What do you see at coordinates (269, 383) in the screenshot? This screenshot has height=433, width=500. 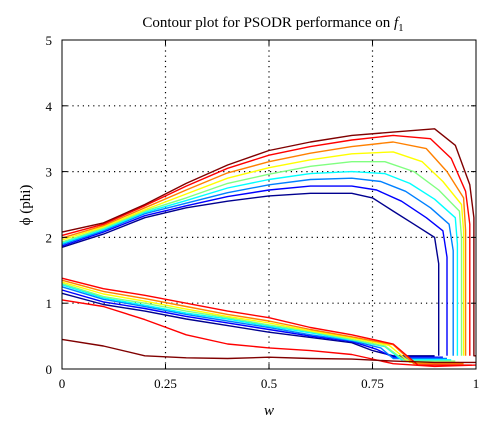 I see `x-tick-label: 0.5` at bounding box center [269, 383].